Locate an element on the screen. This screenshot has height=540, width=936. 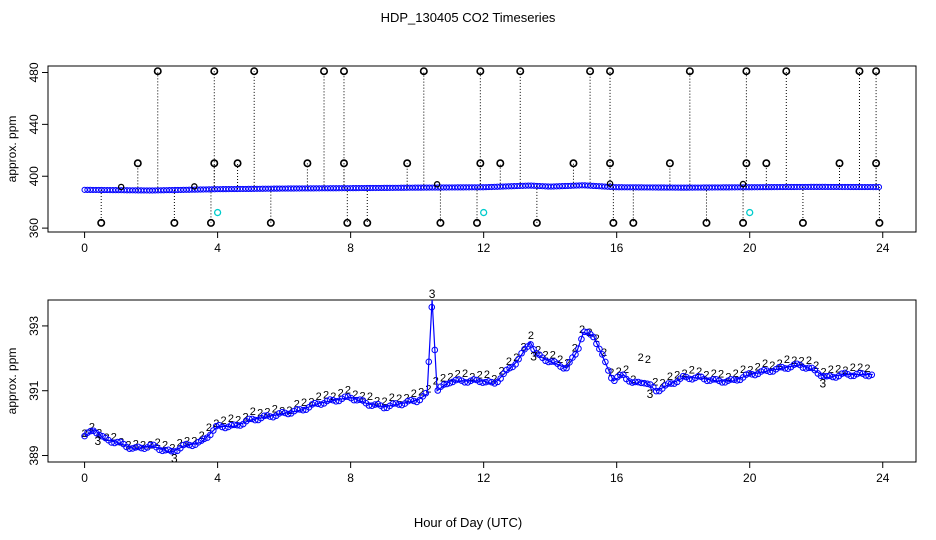
bottom-y-axis-label: approx. ppm is located at coordinates (12, 381).